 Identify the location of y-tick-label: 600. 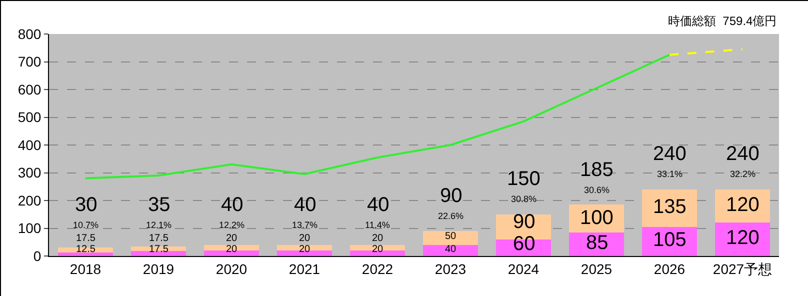
(30, 89).